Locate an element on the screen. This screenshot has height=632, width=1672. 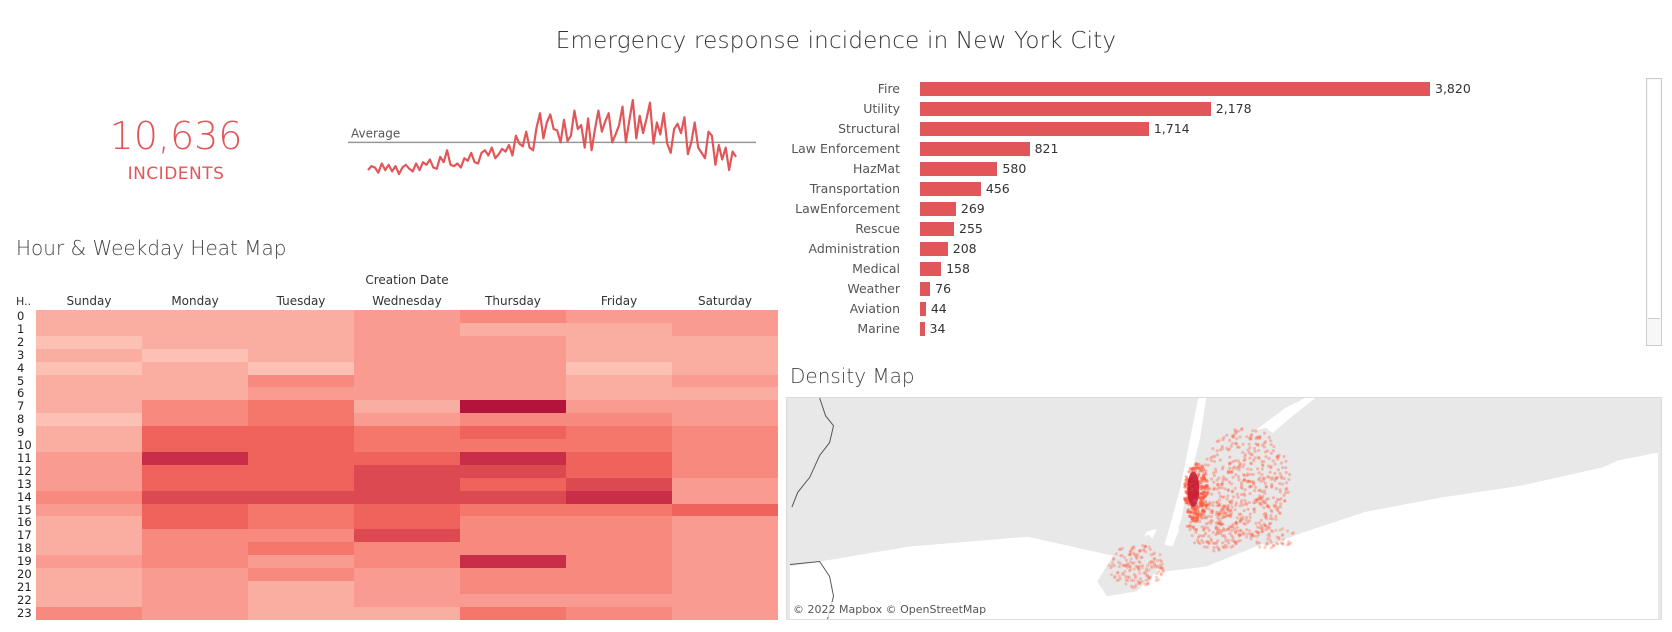
bar-marine is located at coordinates (922, 329).